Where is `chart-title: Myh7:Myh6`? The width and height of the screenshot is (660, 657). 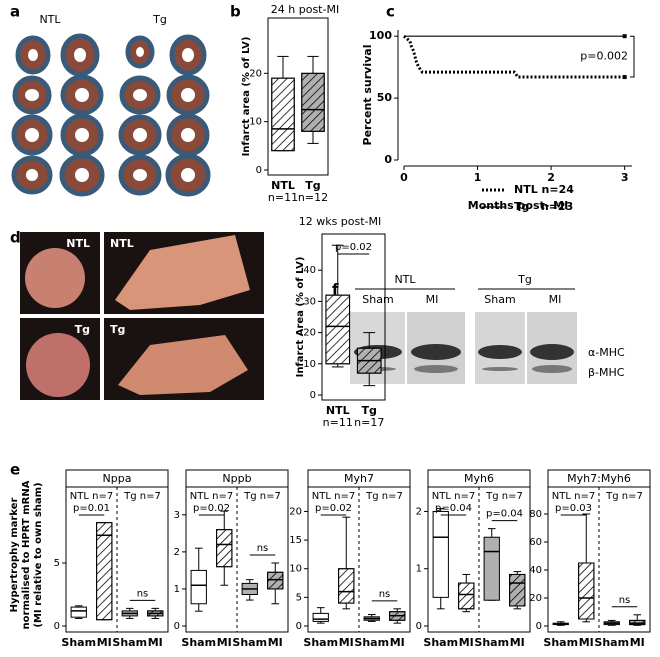
chart-title: Myh7:Myh6 is located at coordinates (599, 478).